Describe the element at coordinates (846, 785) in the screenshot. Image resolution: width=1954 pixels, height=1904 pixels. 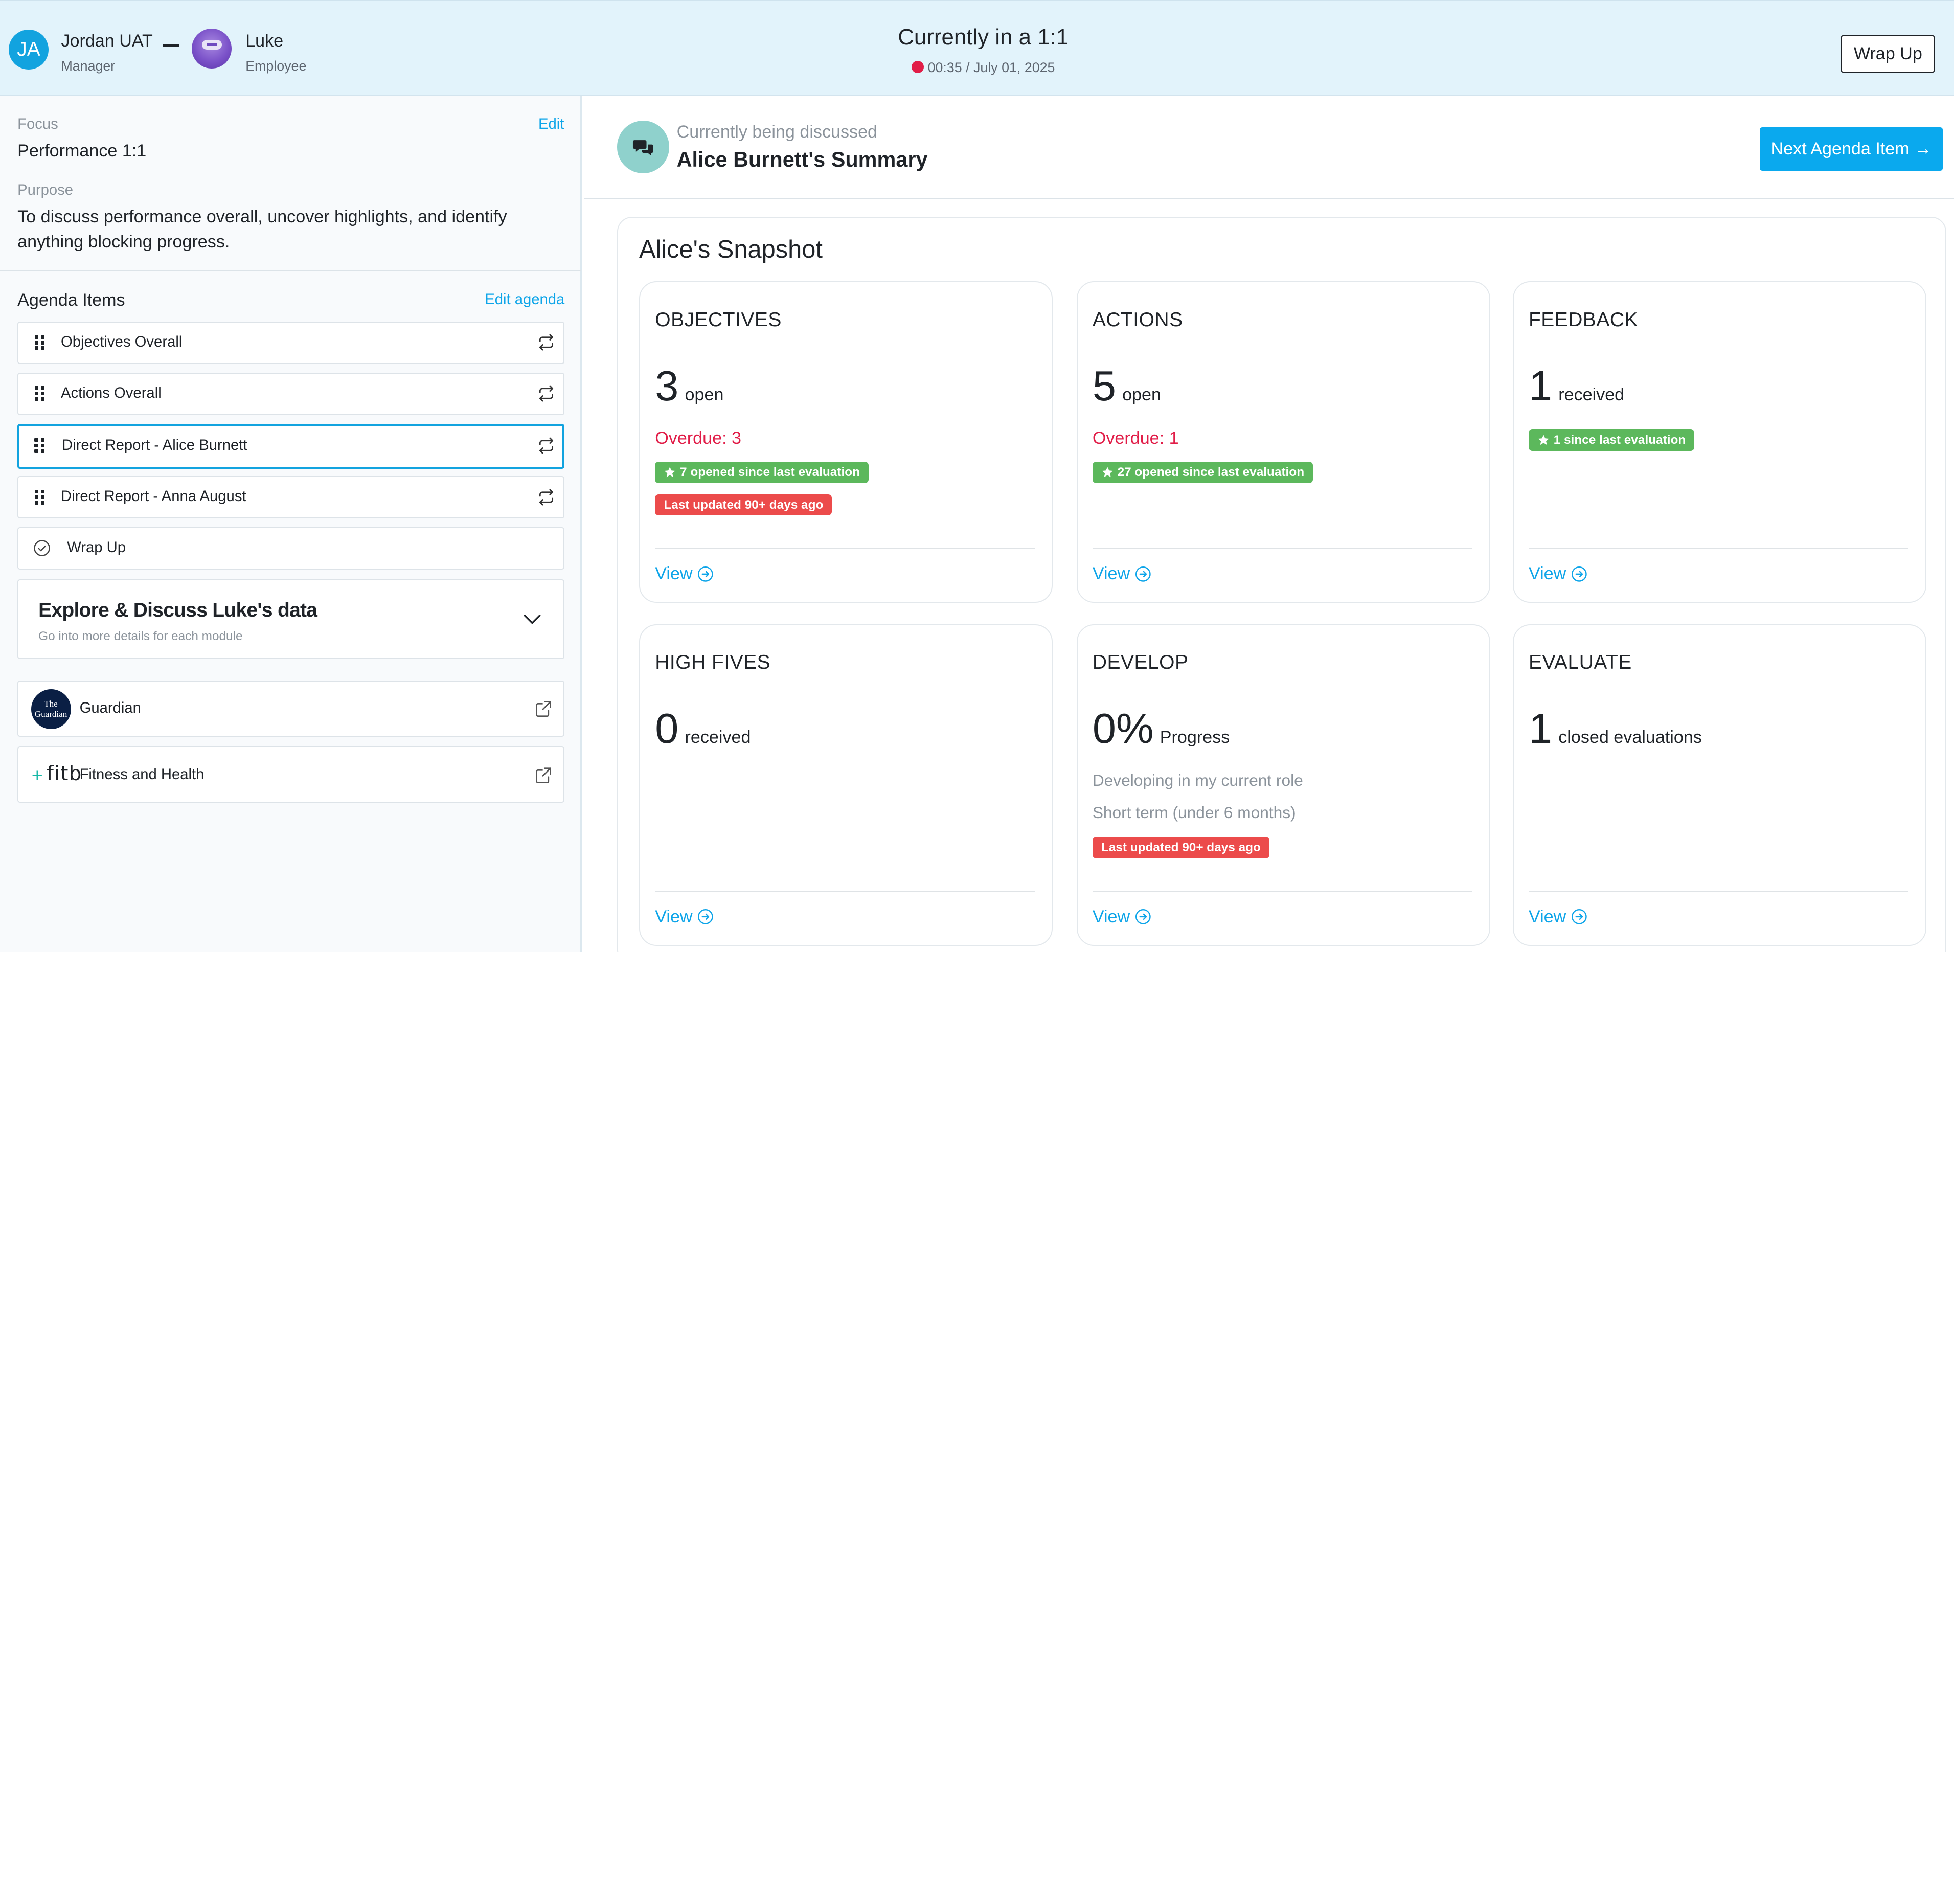
I see `high-fives-card: HIGH FIVES 0 received View` at that location.